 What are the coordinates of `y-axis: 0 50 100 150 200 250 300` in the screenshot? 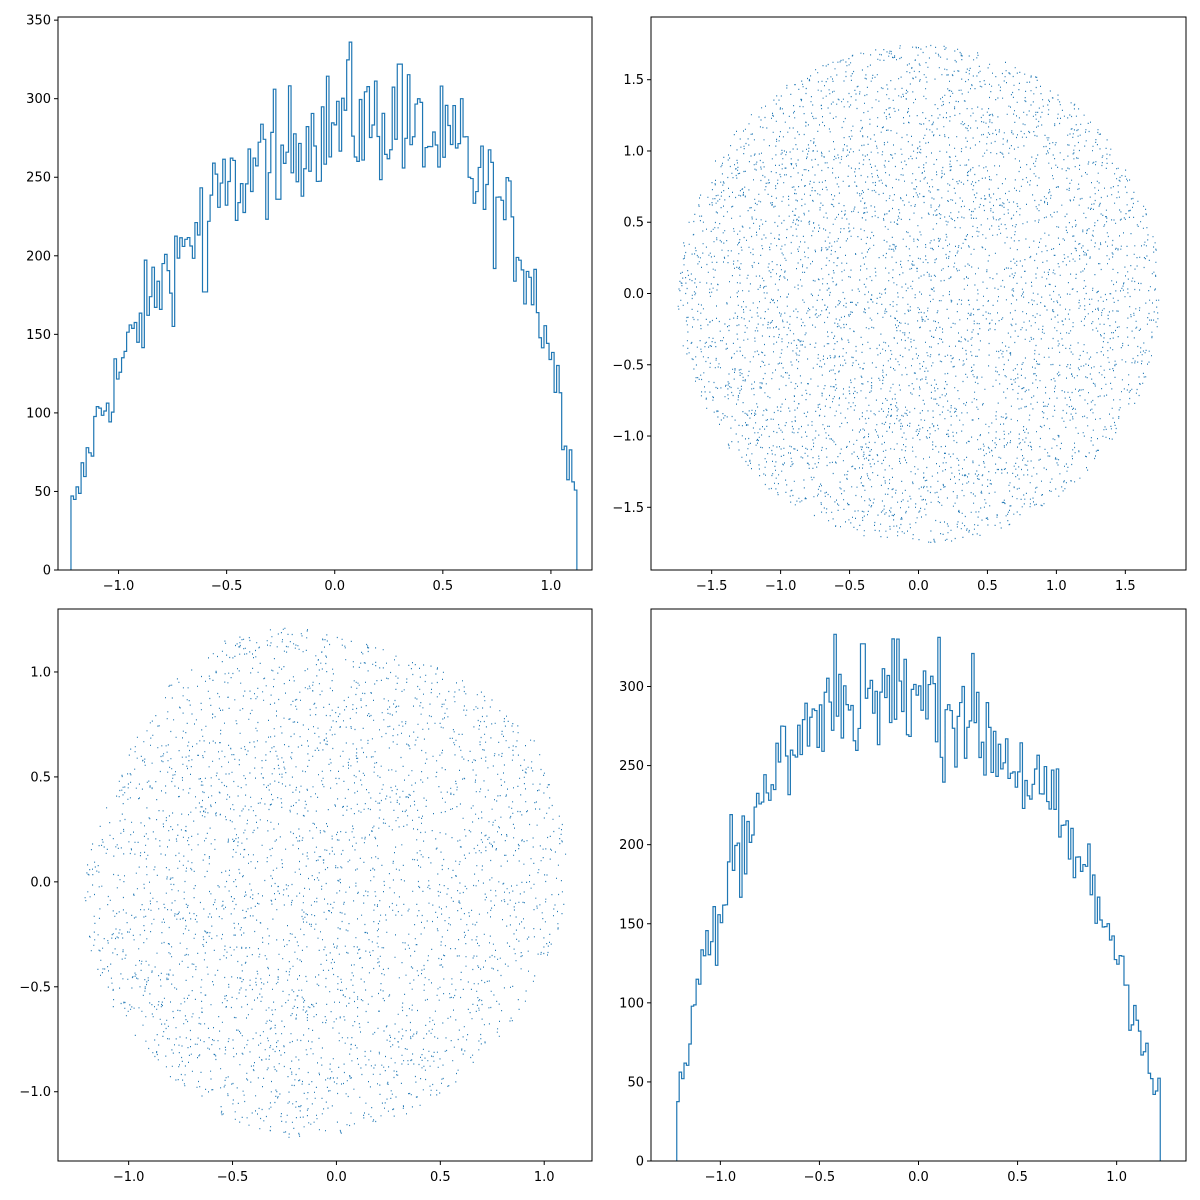 It's located at (635, 925).